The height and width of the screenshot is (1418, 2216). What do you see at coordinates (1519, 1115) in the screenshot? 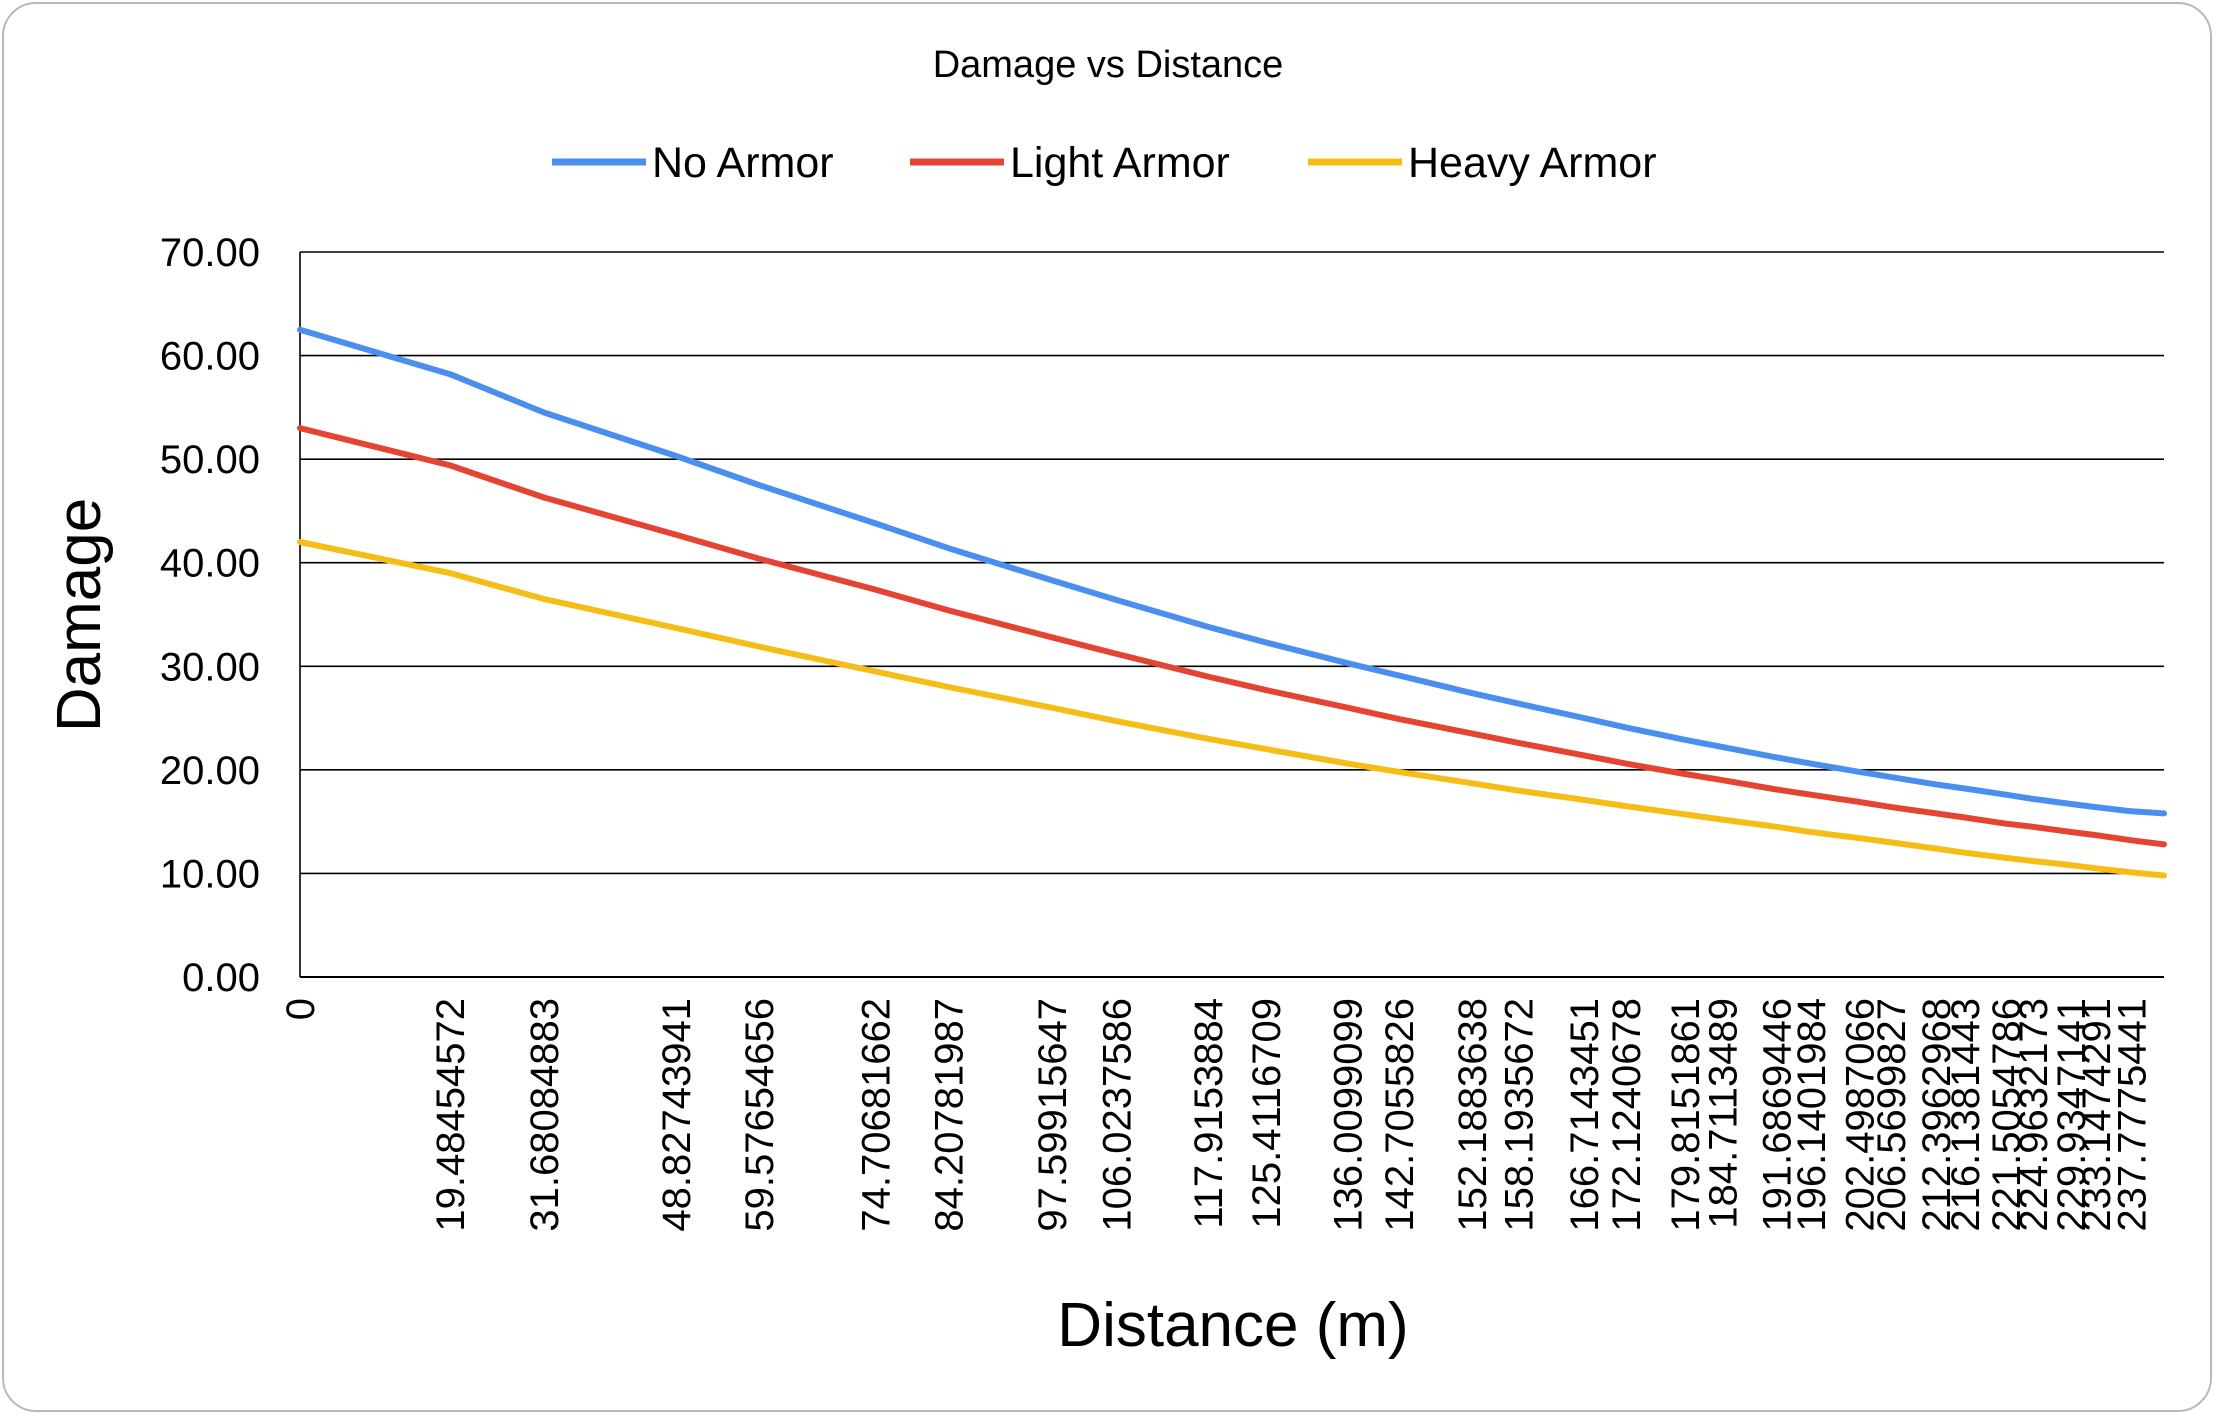
I see `x-tick-label: 158.1935672` at bounding box center [1519, 1115].